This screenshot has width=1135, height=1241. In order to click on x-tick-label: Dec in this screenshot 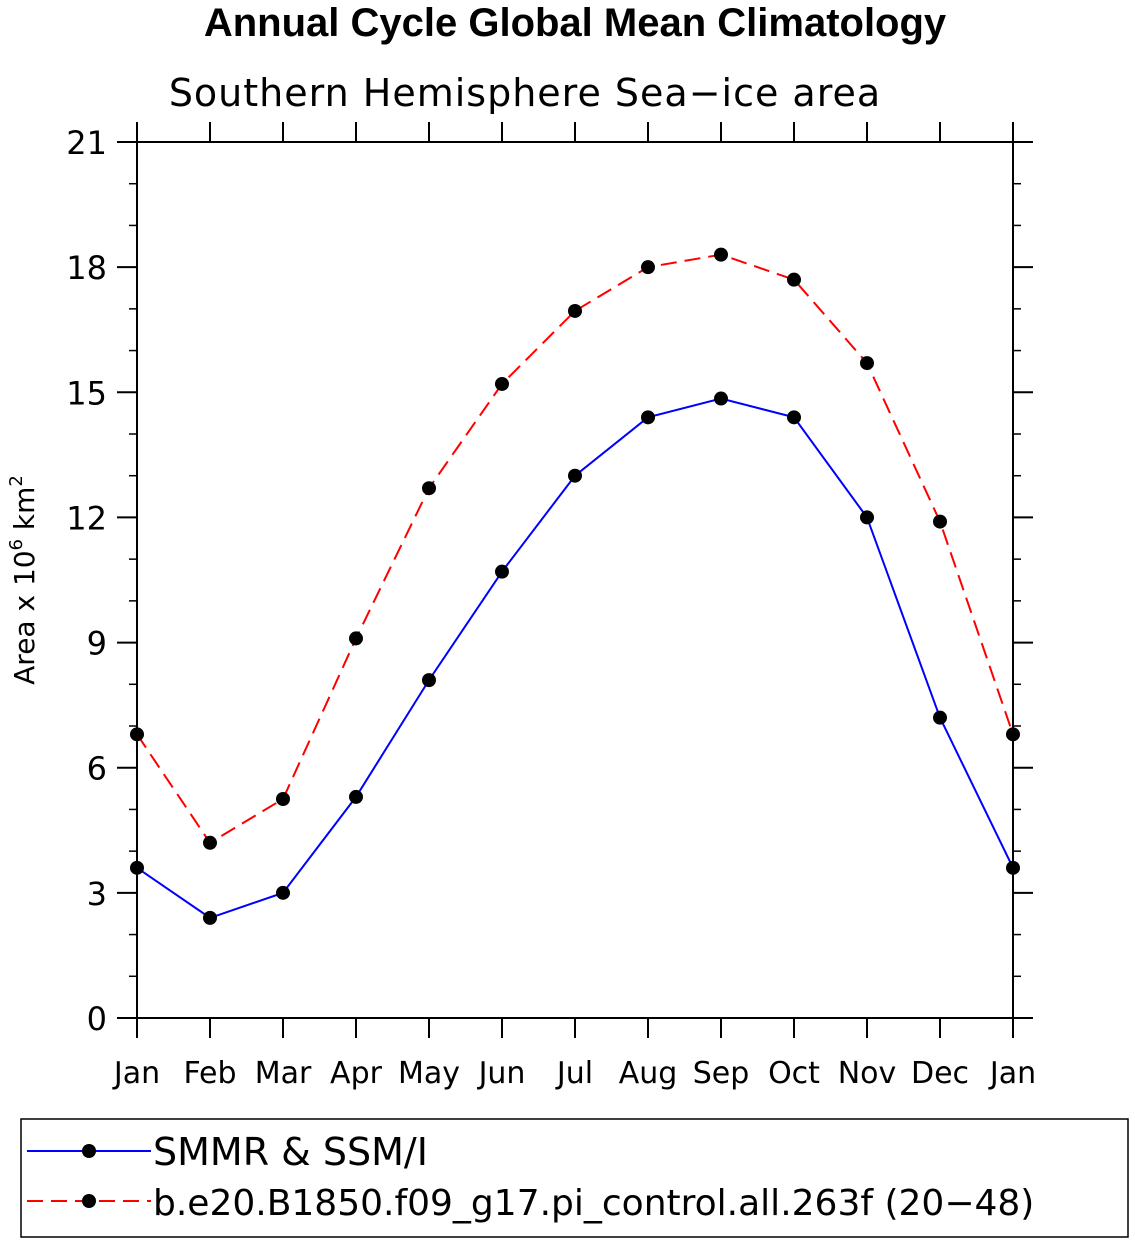, I will do `click(940, 1073)`.